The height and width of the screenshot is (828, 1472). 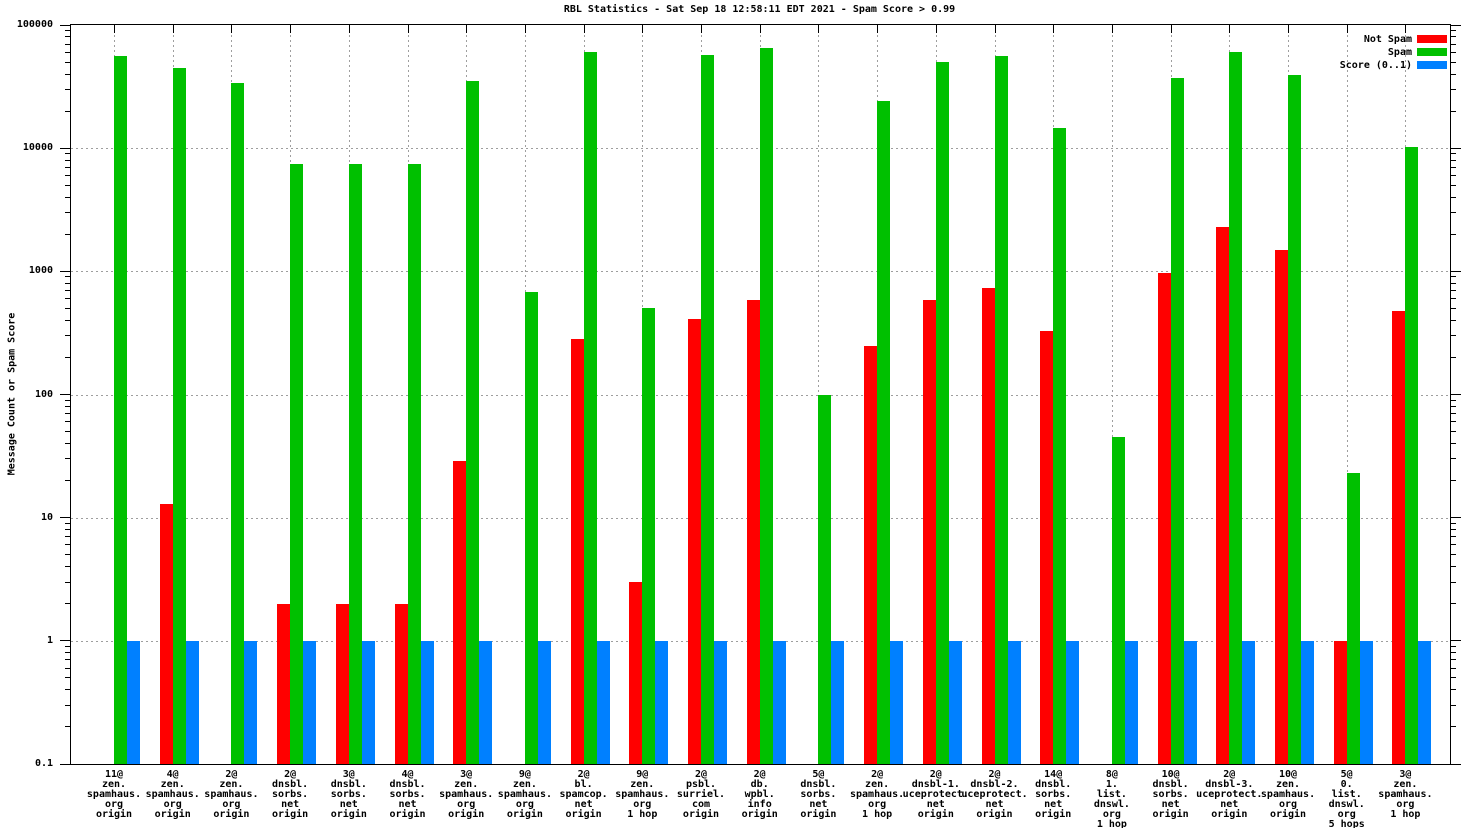 I want to click on x-category-label: 2@ dnsbl. sorbs. net origin, so click(x=290, y=794).